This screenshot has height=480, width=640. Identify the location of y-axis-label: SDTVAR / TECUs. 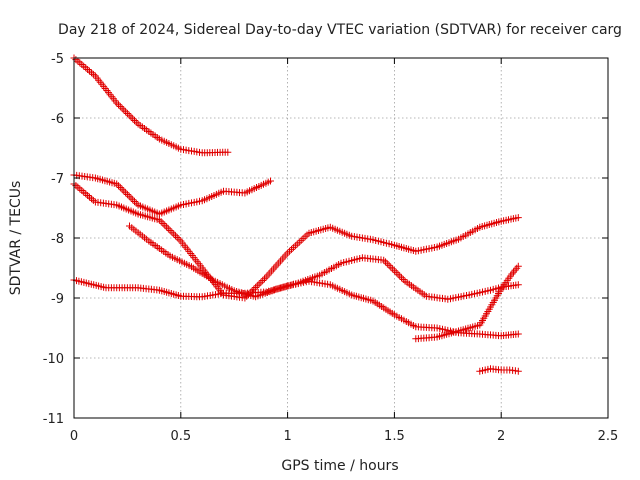
(16, 238).